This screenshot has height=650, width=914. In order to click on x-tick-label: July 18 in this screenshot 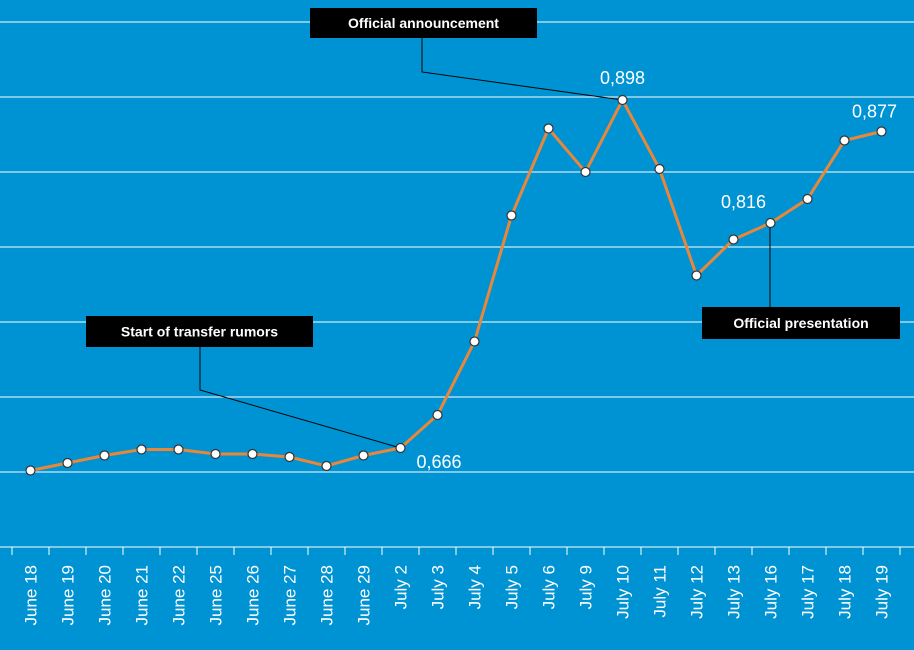, I will do `click(845, 592)`.